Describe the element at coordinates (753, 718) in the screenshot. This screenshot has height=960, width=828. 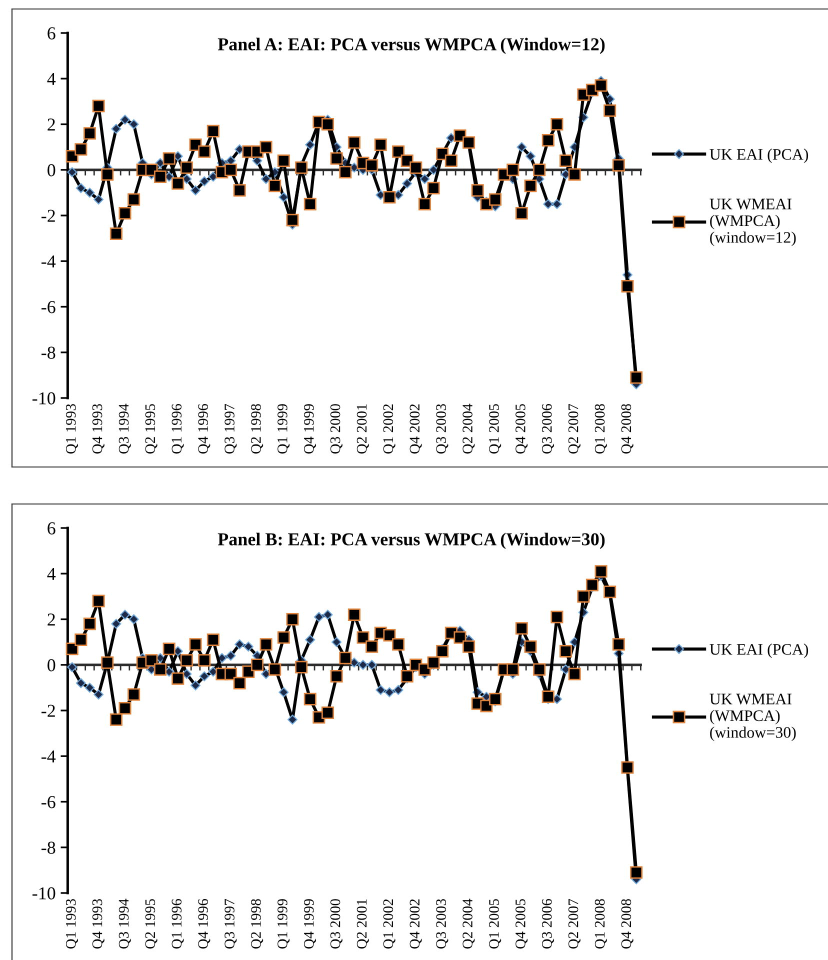
I see `legend-label: UK WMEAI (WMPCA) (window=30)` at that location.